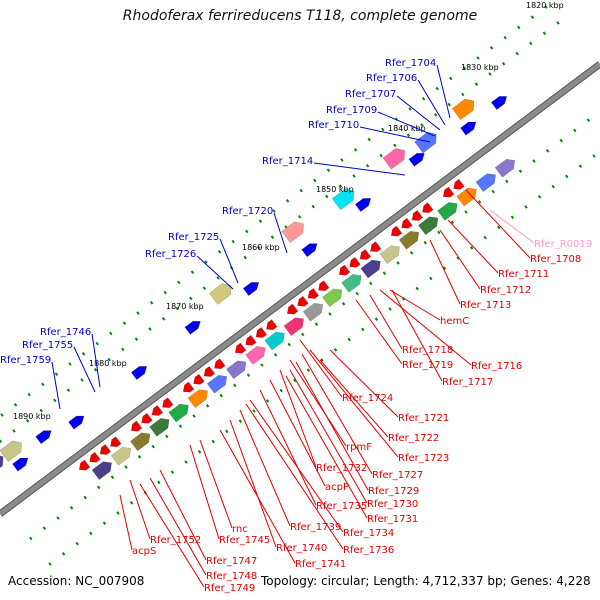 Image resolution: width=600 pixels, height=600 pixels. I want to click on lower-gene-label: Rfer_1731, so click(392, 519).